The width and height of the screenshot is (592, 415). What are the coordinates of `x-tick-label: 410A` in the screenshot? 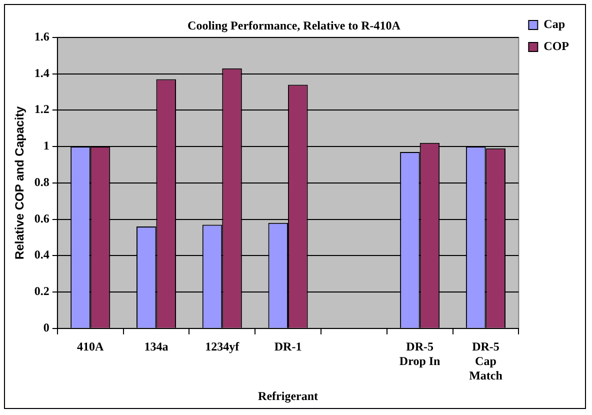 It's located at (90, 347).